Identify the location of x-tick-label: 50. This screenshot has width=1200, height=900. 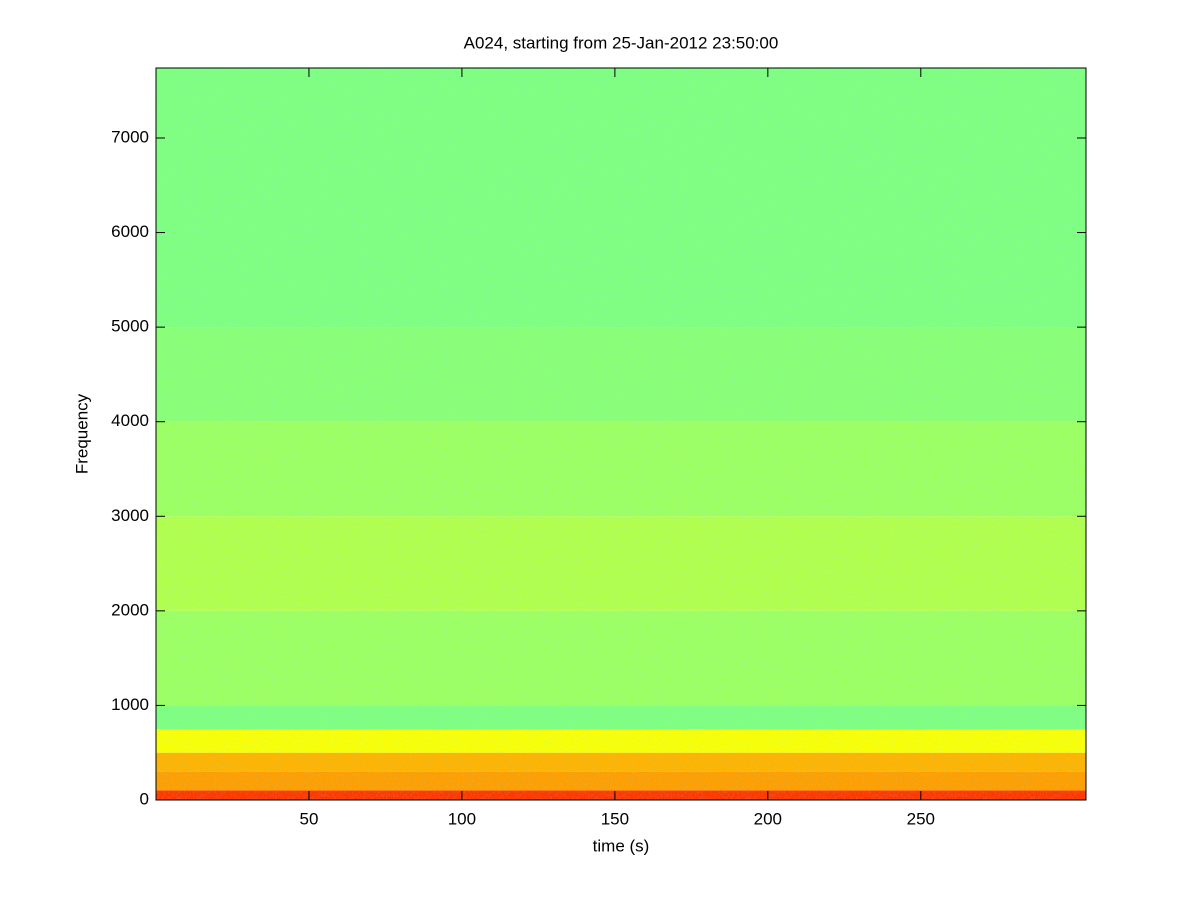
(308, 818).